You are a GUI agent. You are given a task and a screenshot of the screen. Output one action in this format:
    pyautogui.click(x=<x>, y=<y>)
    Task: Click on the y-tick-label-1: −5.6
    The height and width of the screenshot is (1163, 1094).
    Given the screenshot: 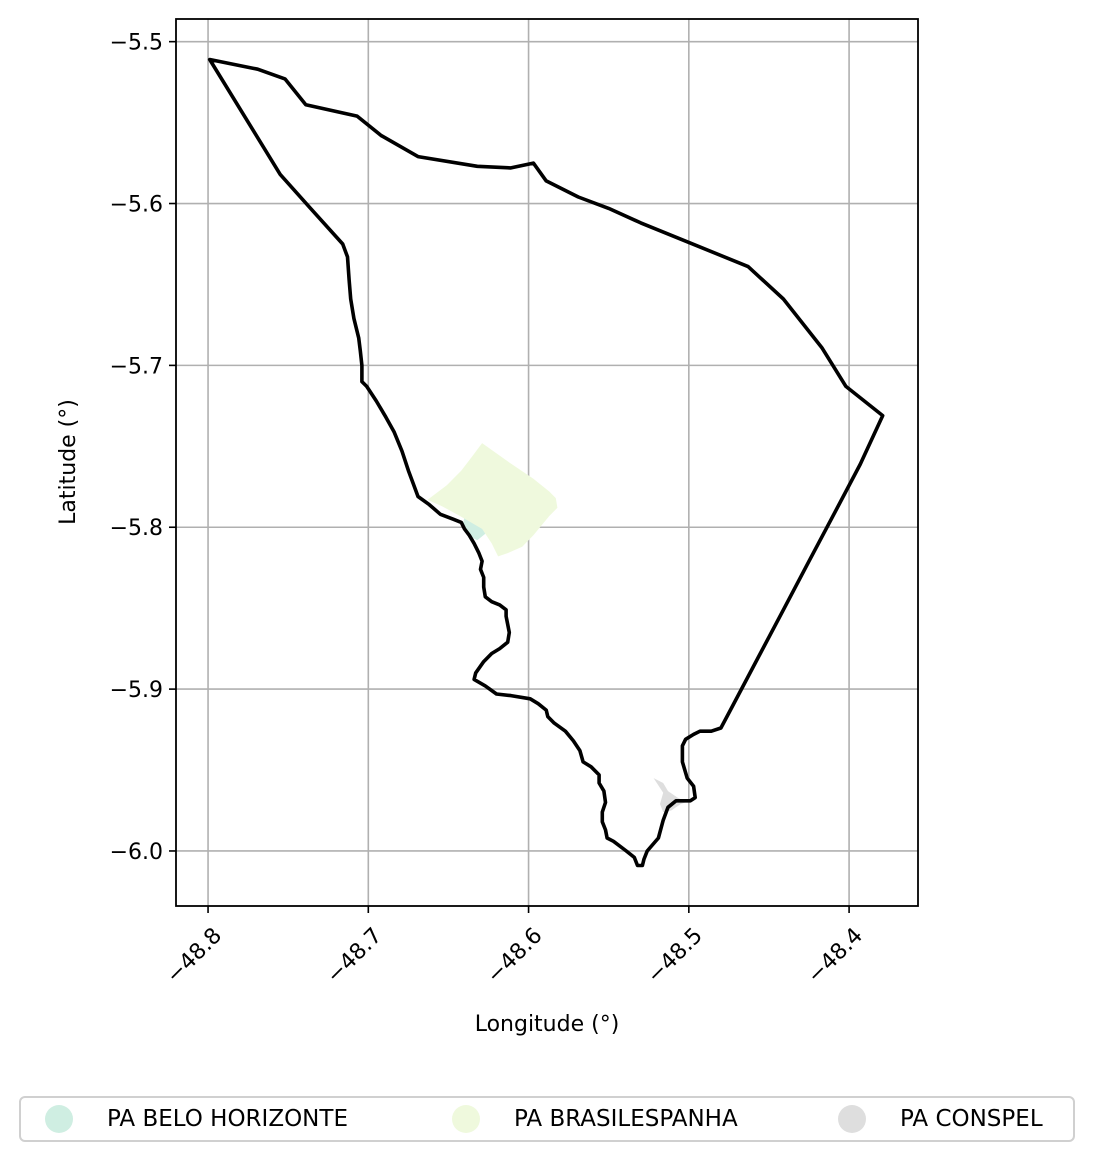 What is the action you would take?
    pyautogui.click(x=136, y=205)
    